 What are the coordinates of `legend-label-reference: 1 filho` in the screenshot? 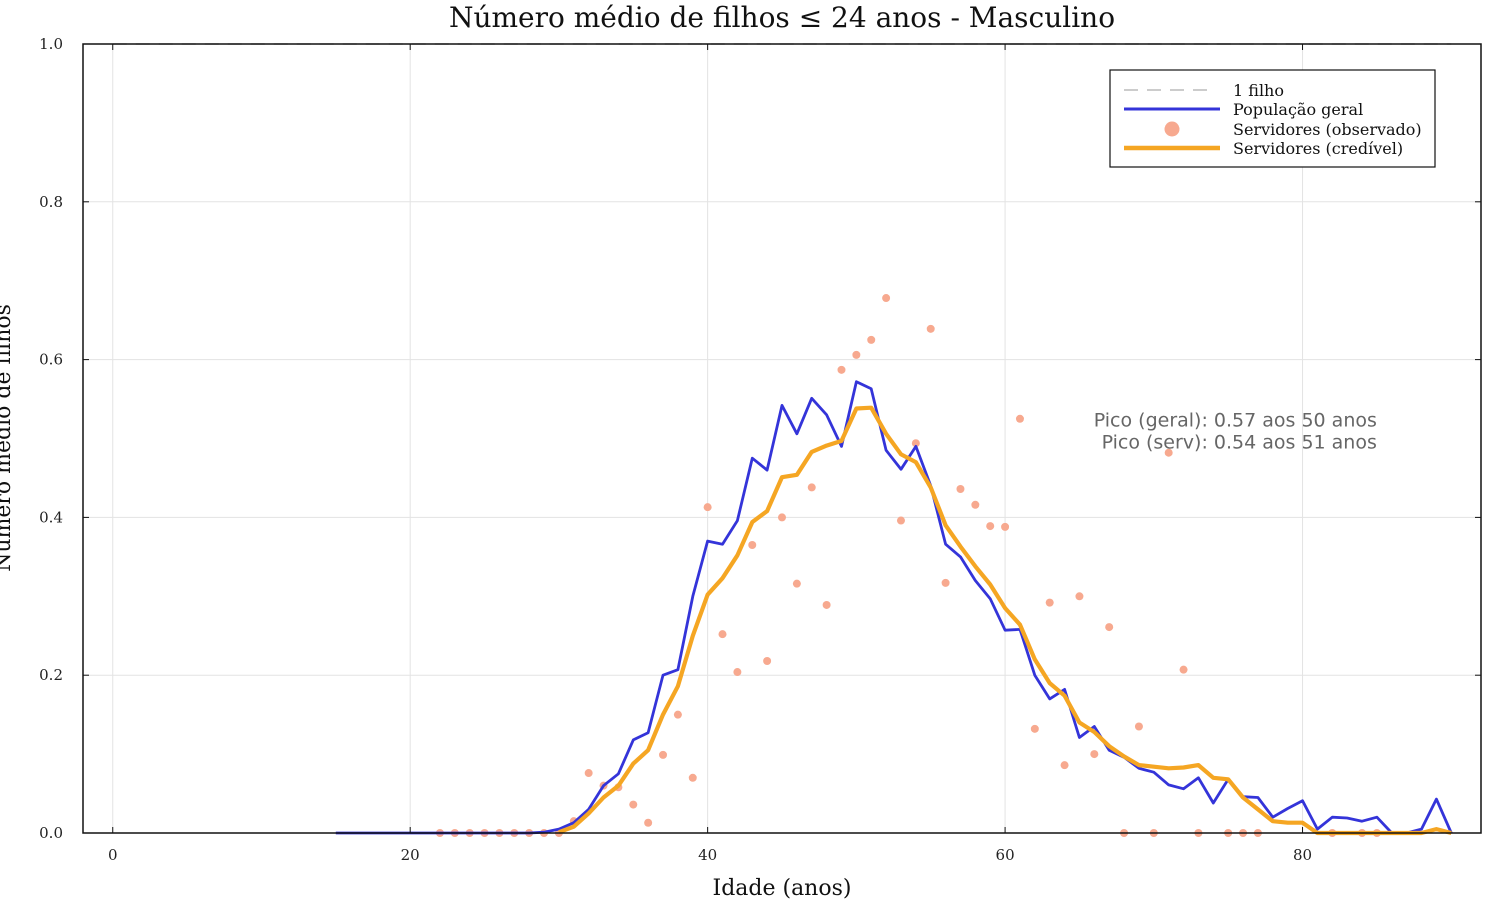 It's located at (1258, 90).